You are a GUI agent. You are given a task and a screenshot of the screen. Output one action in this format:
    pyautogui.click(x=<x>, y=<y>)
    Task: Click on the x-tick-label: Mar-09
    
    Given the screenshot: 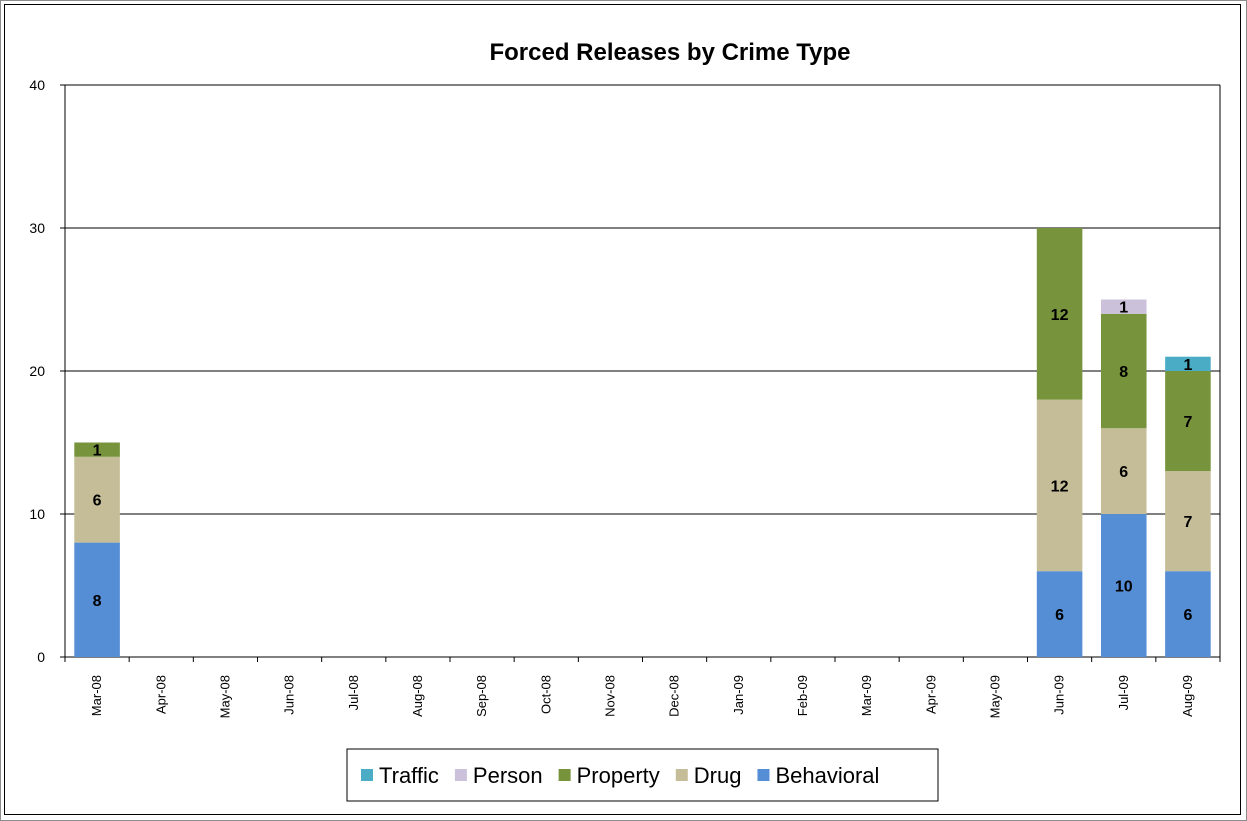 What is the action you would take?
    pyautogui.click(x=866, y=695)
    